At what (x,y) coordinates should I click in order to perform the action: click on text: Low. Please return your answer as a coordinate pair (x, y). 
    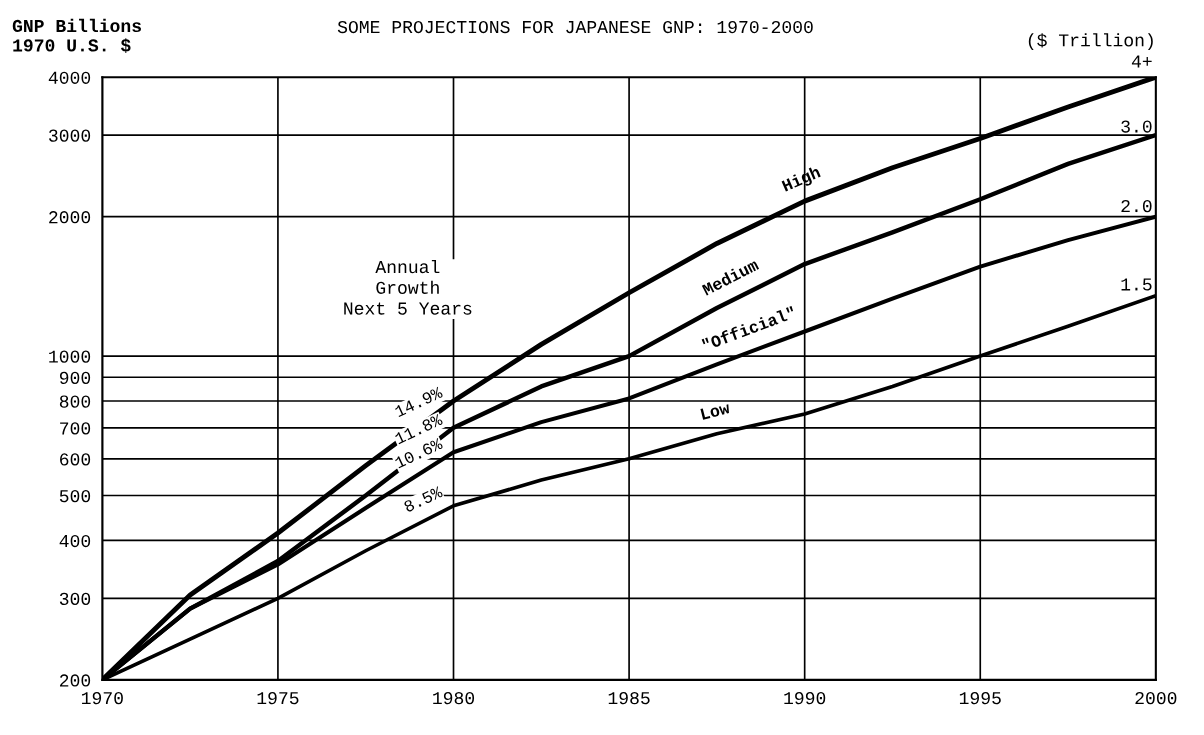
    Looking at the image, I should click on (715, 411).